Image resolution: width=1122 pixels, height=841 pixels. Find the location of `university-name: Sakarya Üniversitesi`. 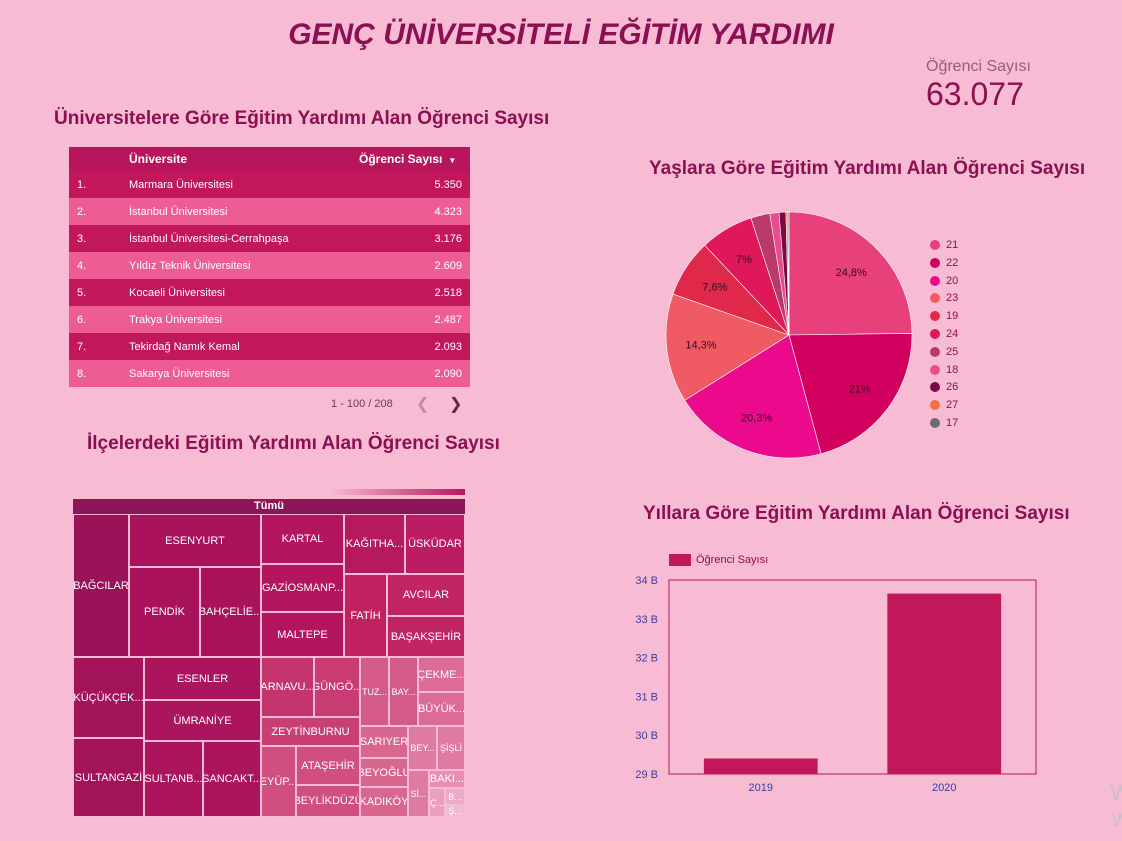

university-name: Sakarya Üniversitesi is located at coordinates (244, 373).